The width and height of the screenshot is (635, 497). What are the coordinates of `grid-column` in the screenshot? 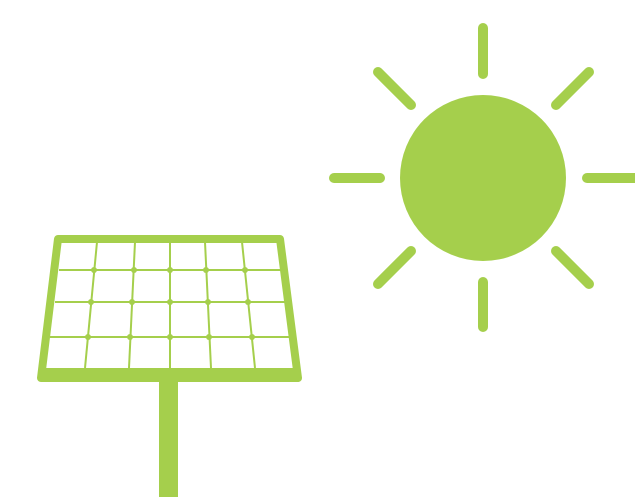 It's located at (248, 305).